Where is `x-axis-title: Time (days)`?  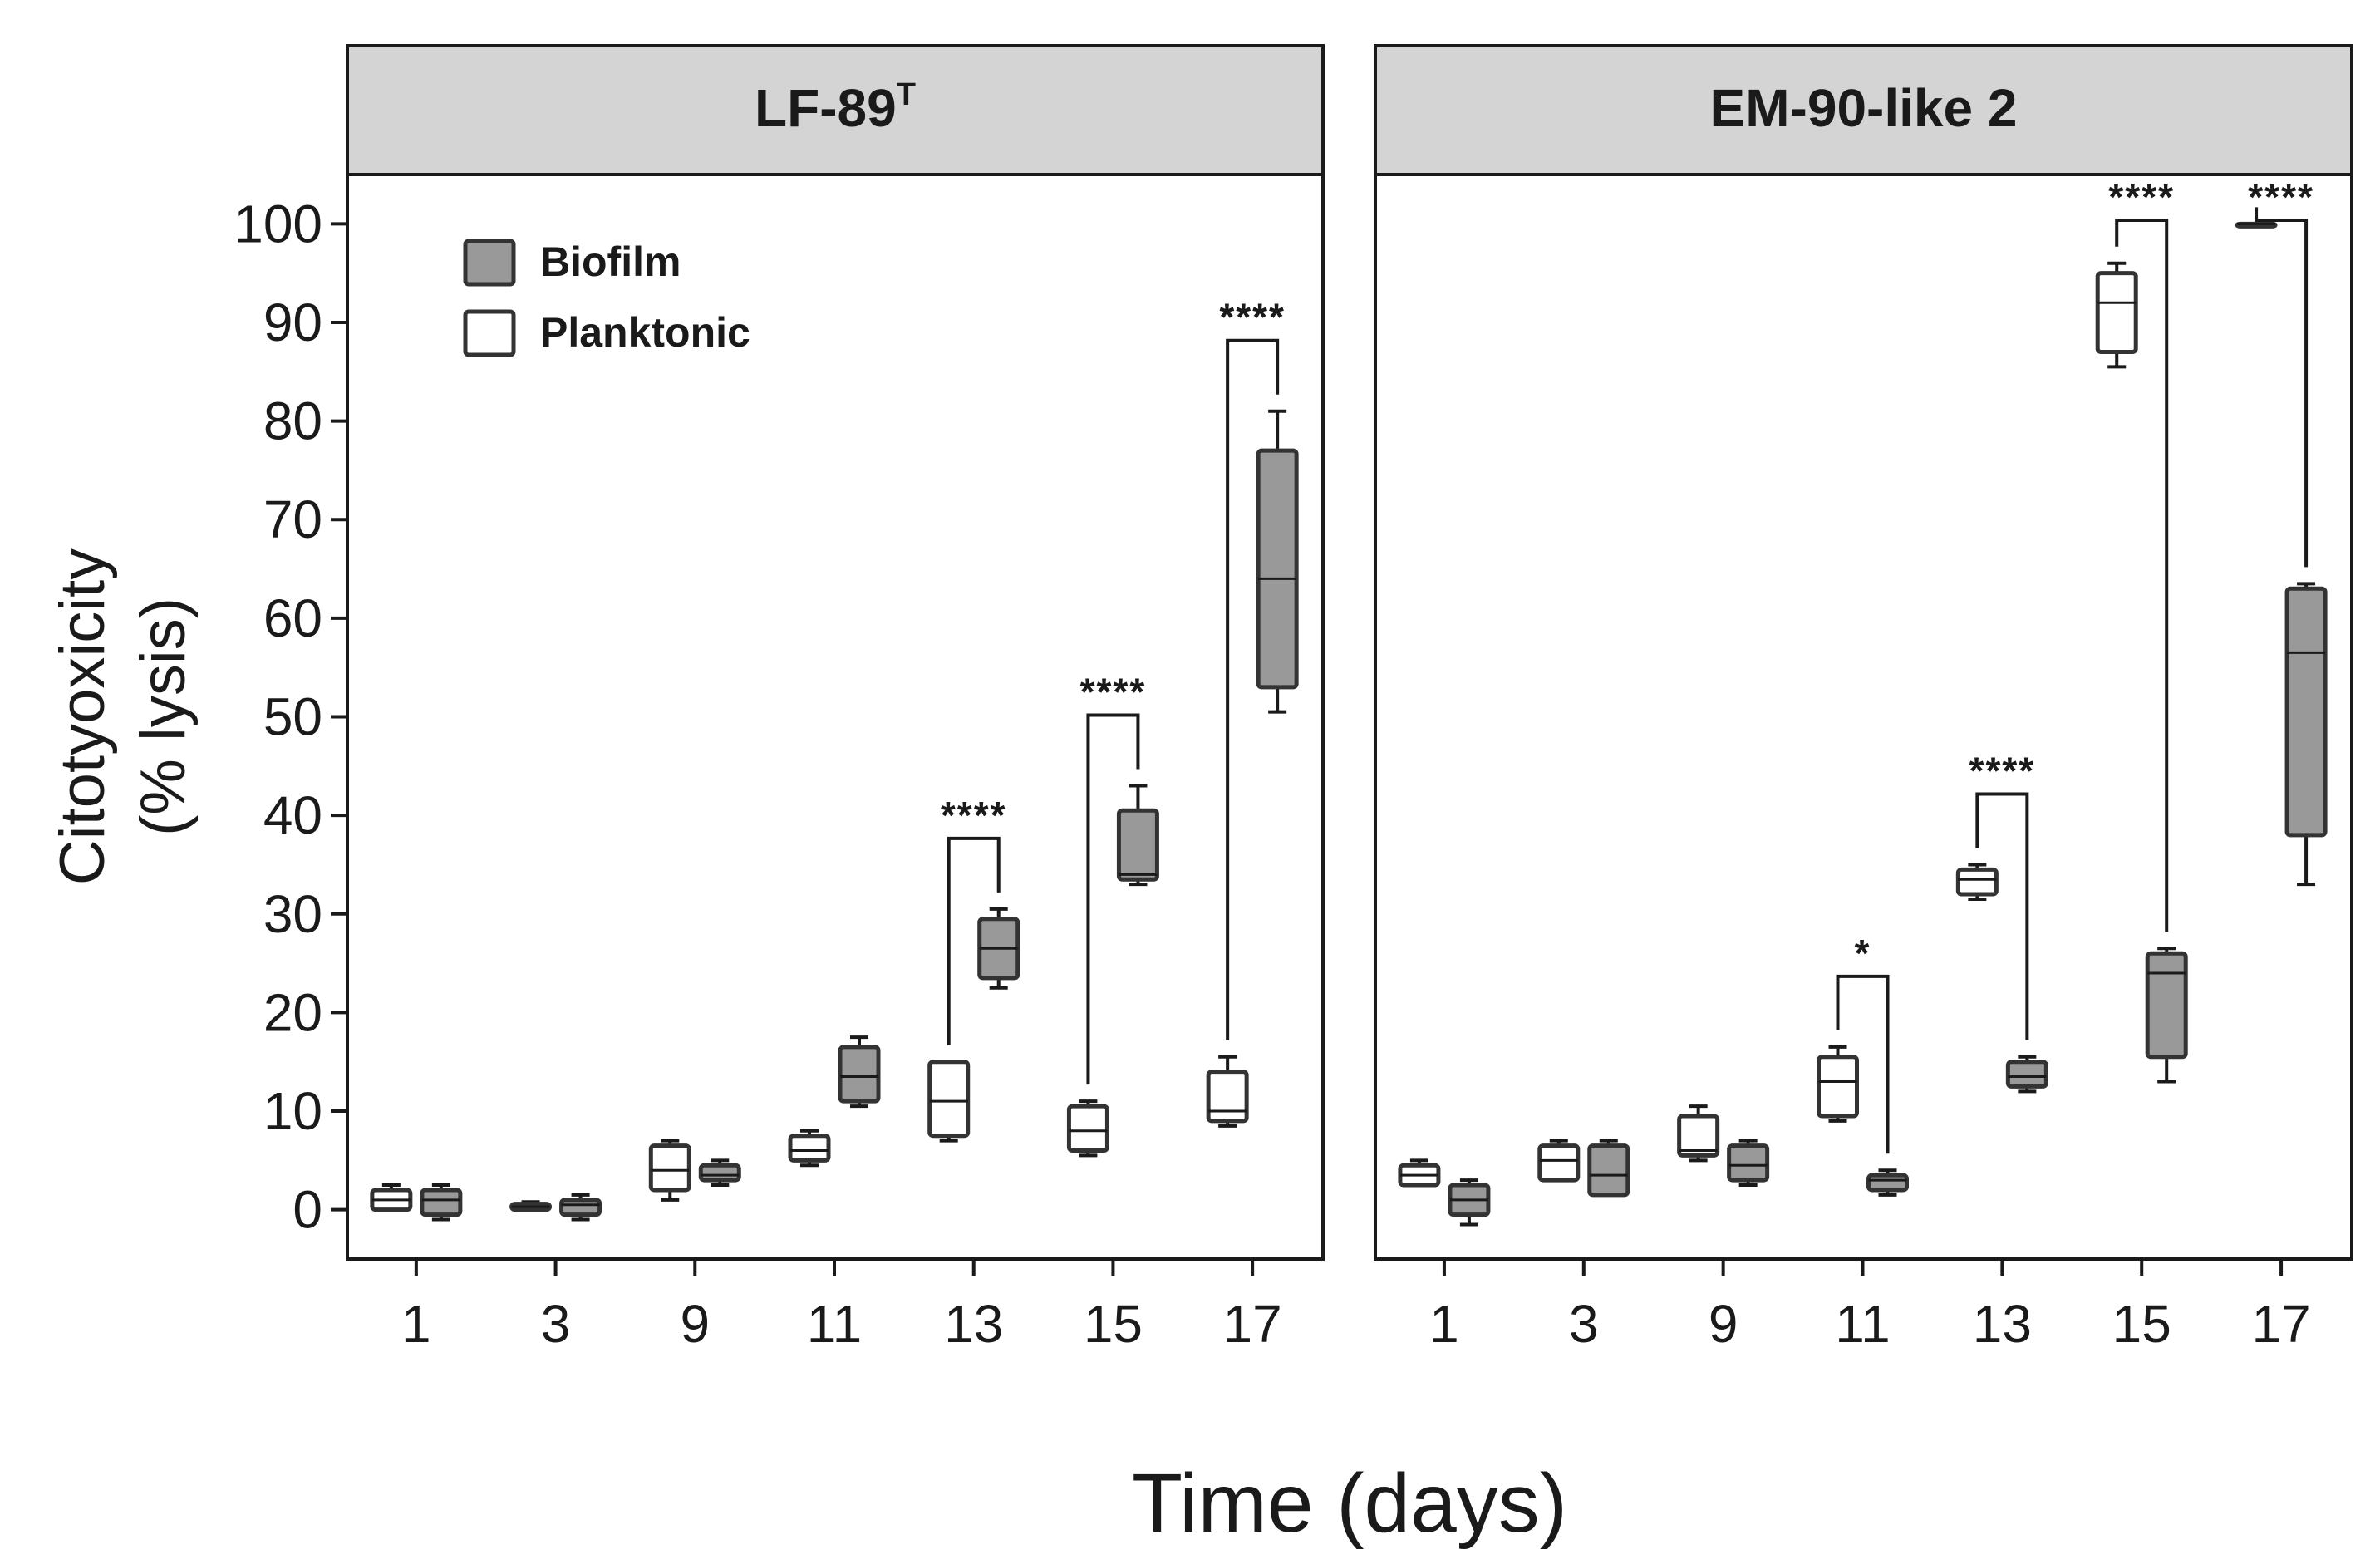
x-axis-title: Time (days) is located at coordinates (1349, 1503).